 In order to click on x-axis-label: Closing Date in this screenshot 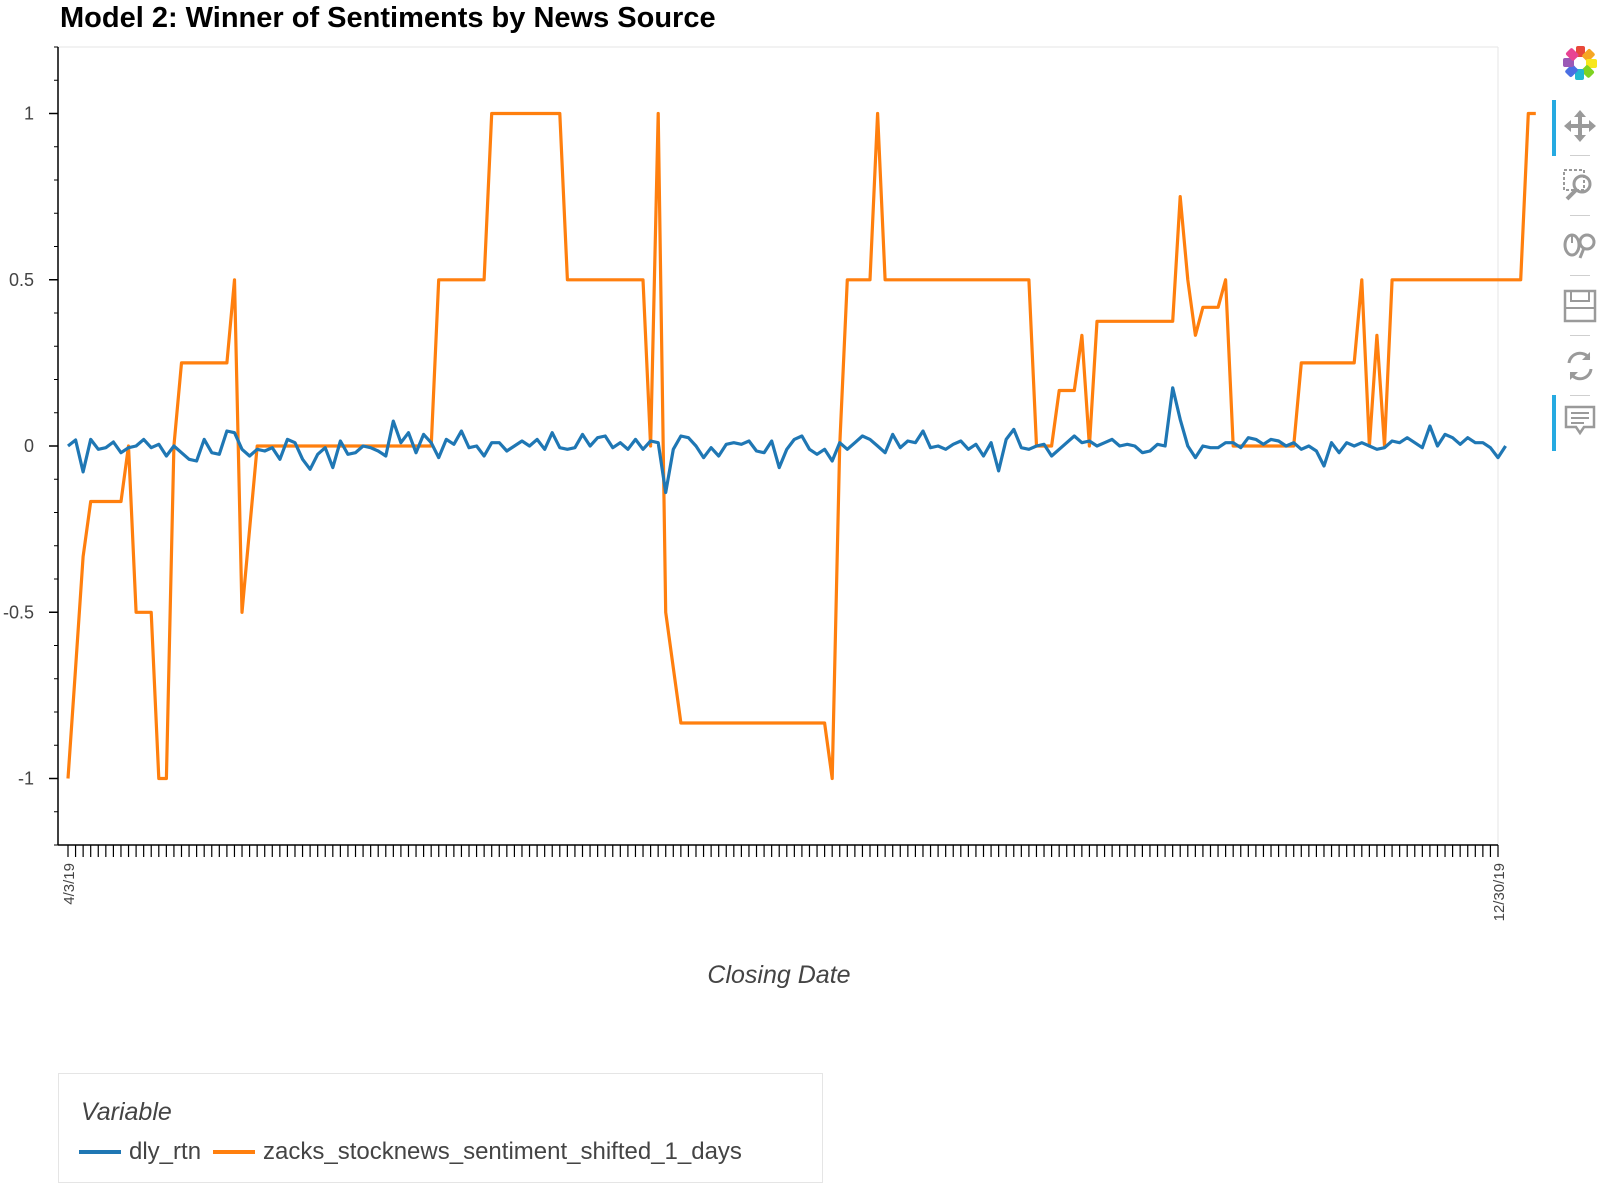, I will do `click(778, 975)`.